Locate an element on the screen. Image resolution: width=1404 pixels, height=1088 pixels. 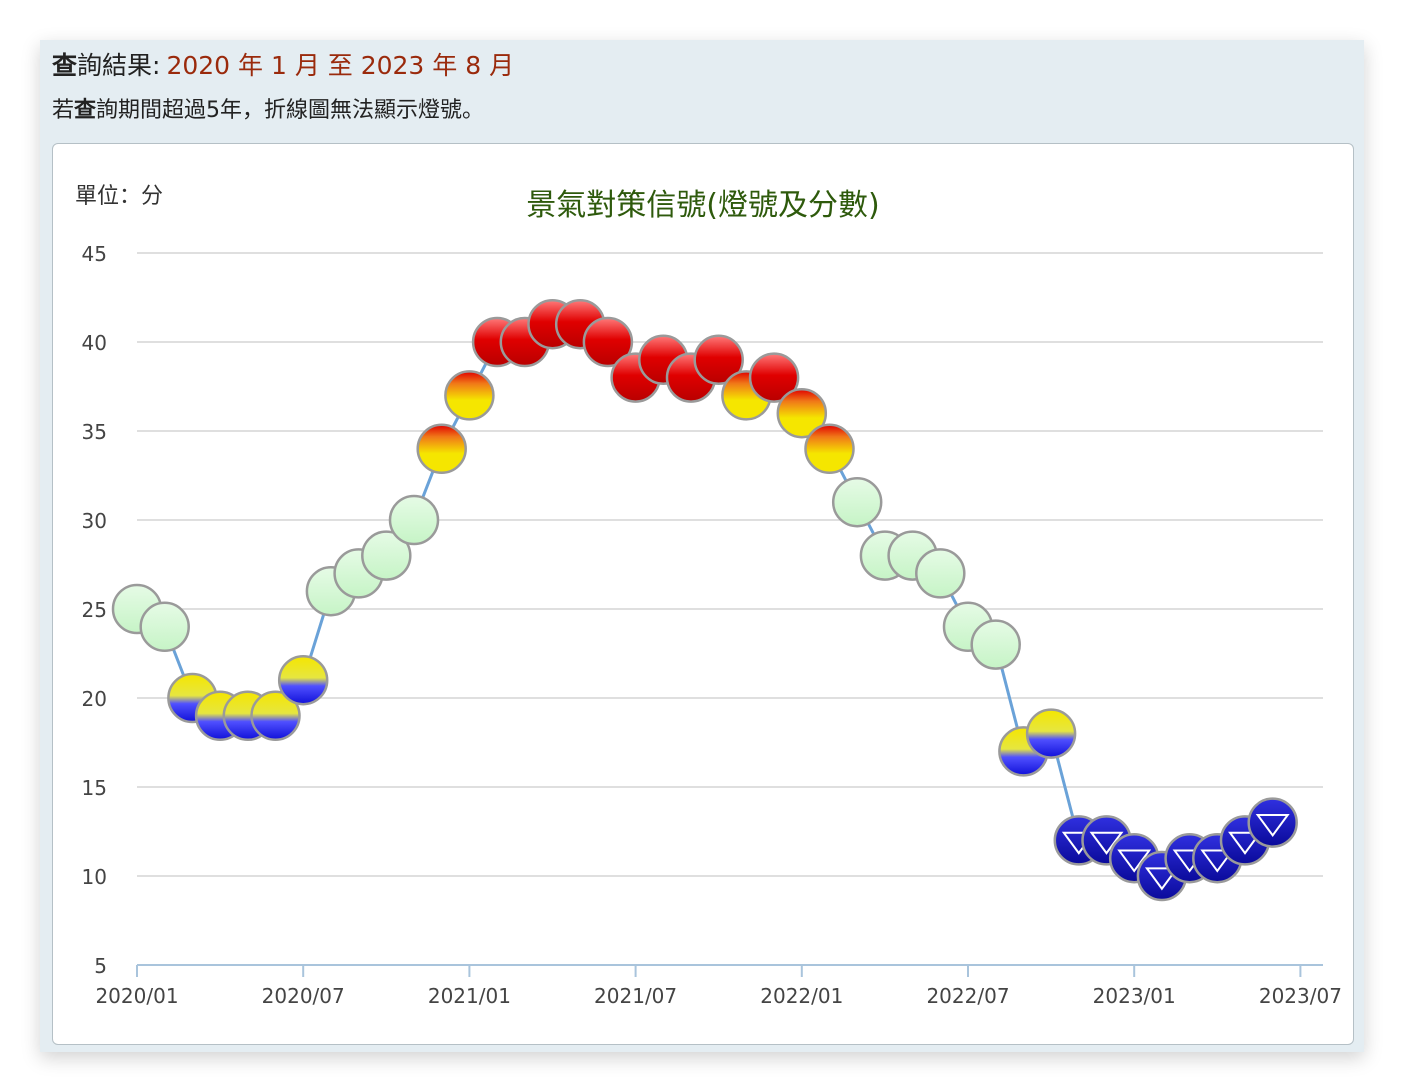
query-note: 若查詢期間超過5年，折線圖無法顯示燈號。 is located at coordinates (268, 108).